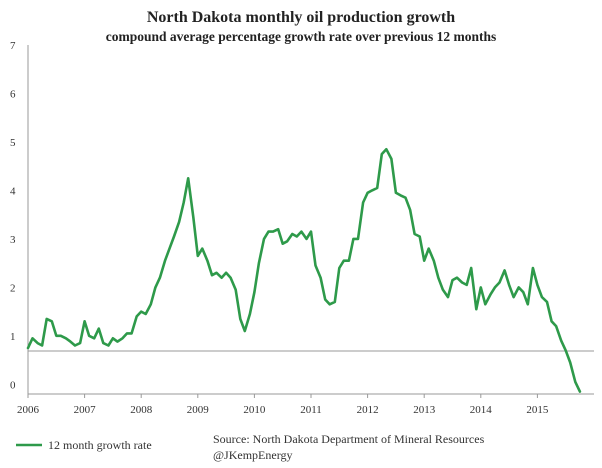 Image resolution: width=602 pixels, height=468 pixels. I want to click on y-tick-label: 5, so click(13, 143).